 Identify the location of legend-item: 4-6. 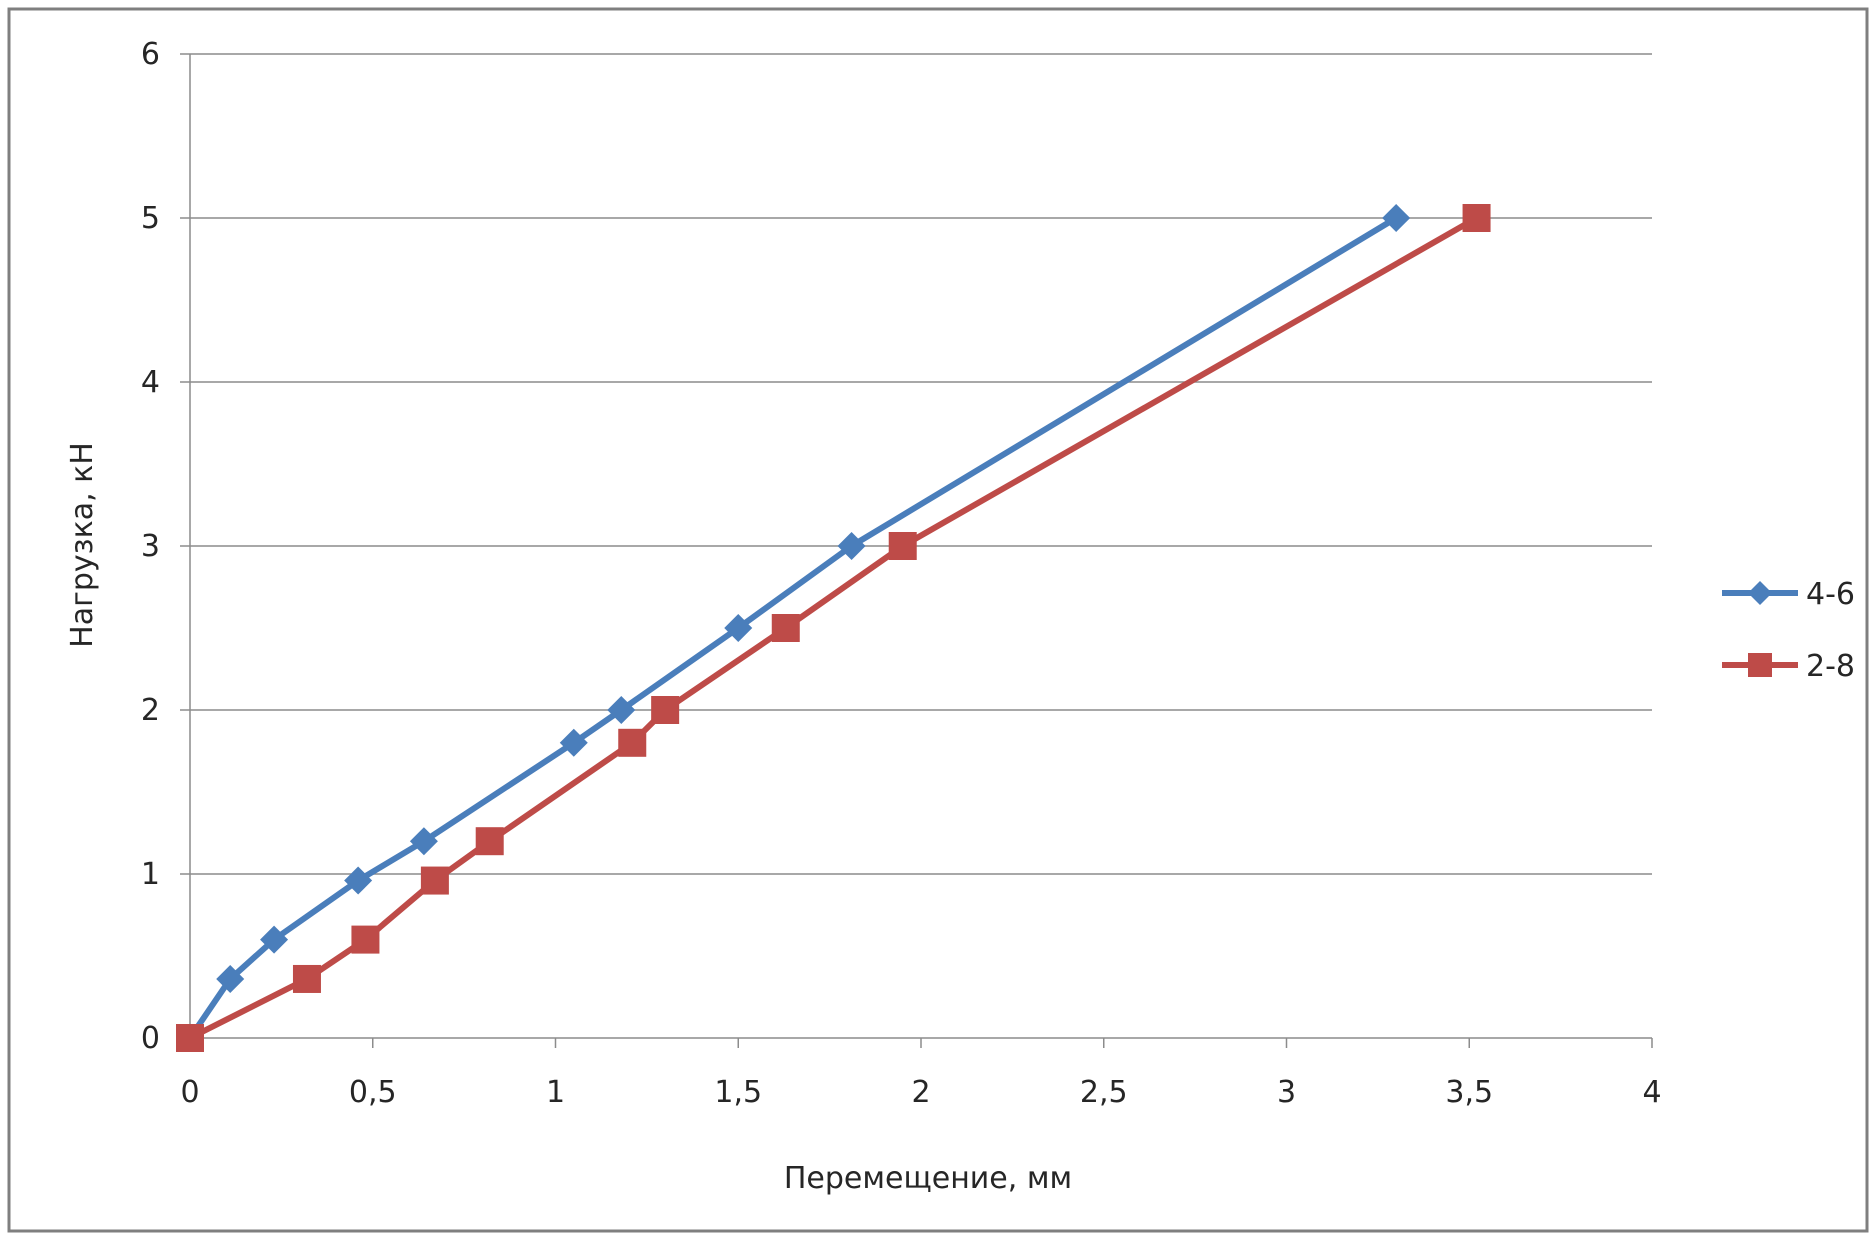
(1788, 594).